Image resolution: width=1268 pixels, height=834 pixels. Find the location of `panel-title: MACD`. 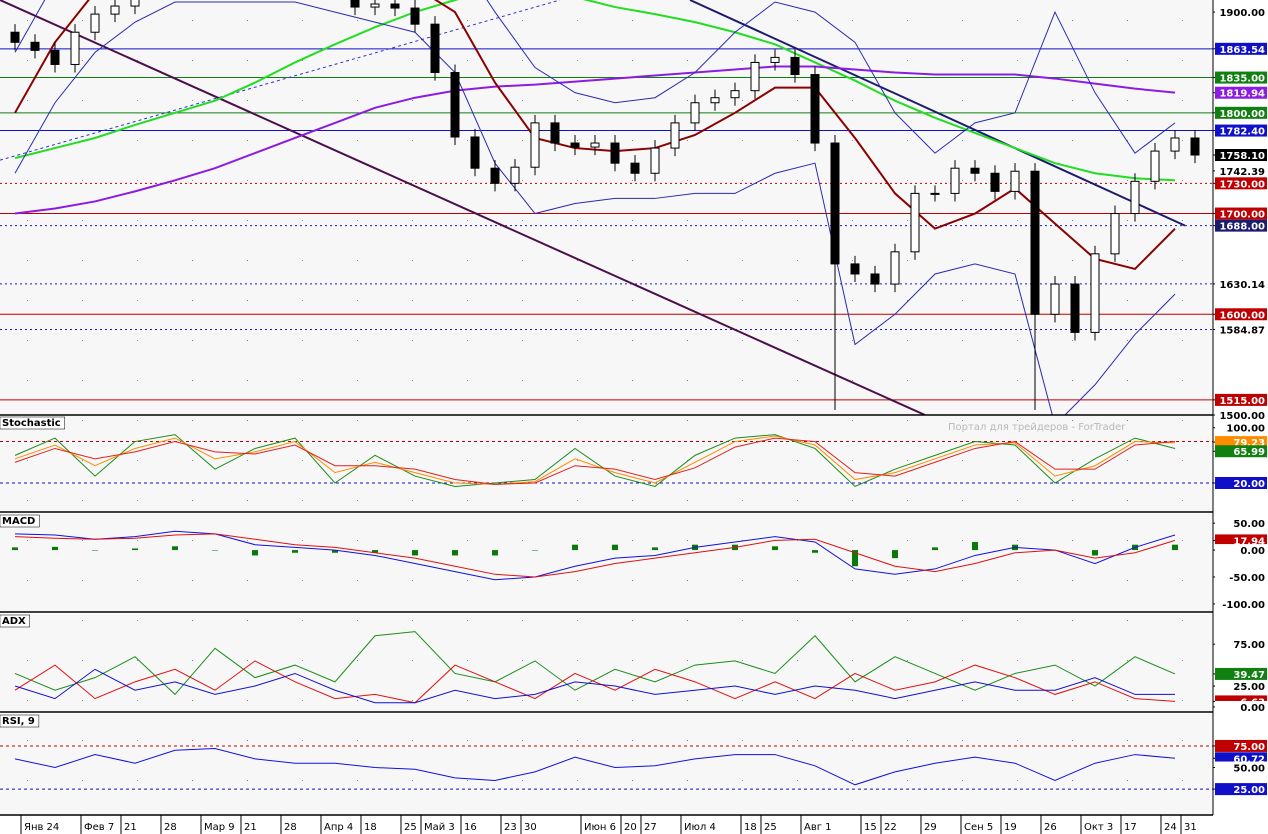

panel-title: MACD is located at coordinates (18, 521).